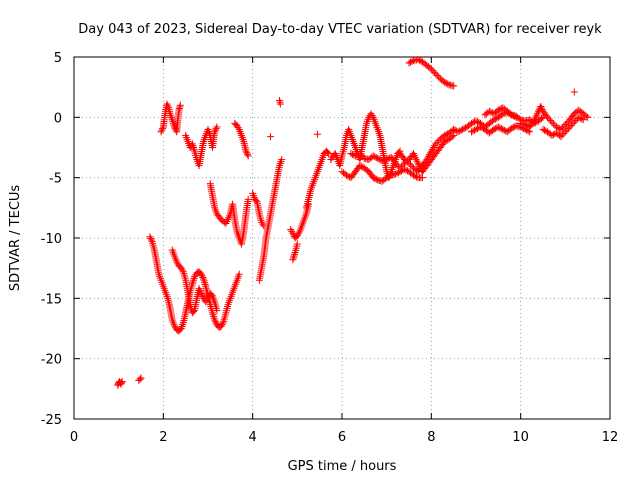 Image resolution: width=640 pixels, height=480 pixels. What do you see at coordinates (51, 420) in the screenshot?
I see `y-tick-label: -25` at bounding box center [51, 420].